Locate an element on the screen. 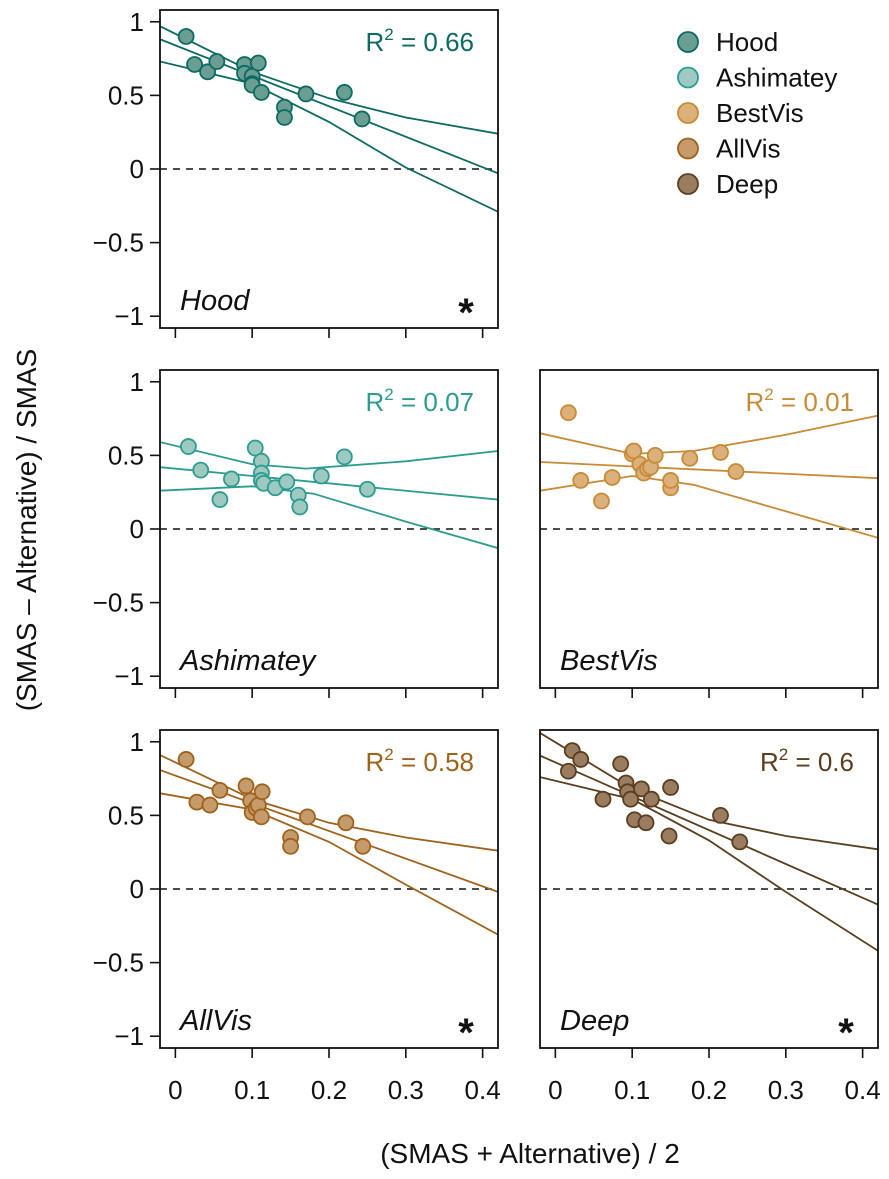  panel-deep: 0 0.1 0.2 0.3 0.4 R2 = 0.6 Deep * is located at coordinates (710, 917).